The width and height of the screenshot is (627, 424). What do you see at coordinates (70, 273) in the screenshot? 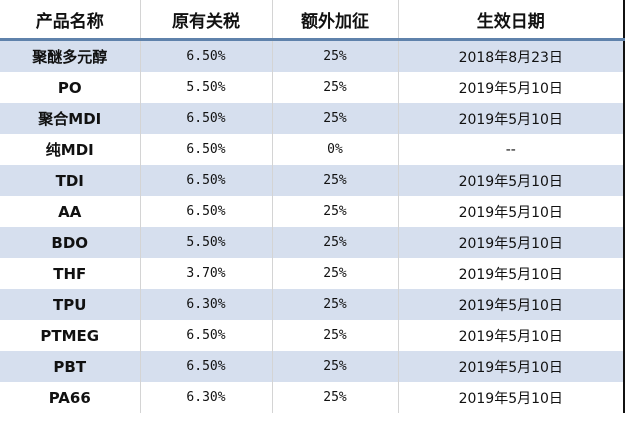
I see `product-name-cell: THF` at bounding box center [70, 273].